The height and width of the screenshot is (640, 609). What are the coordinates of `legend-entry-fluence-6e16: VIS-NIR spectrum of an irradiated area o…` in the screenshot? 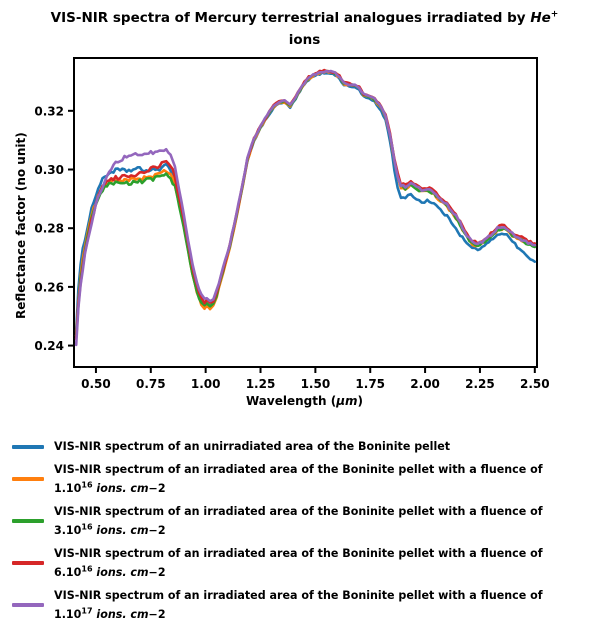 It's located at (309, 563).